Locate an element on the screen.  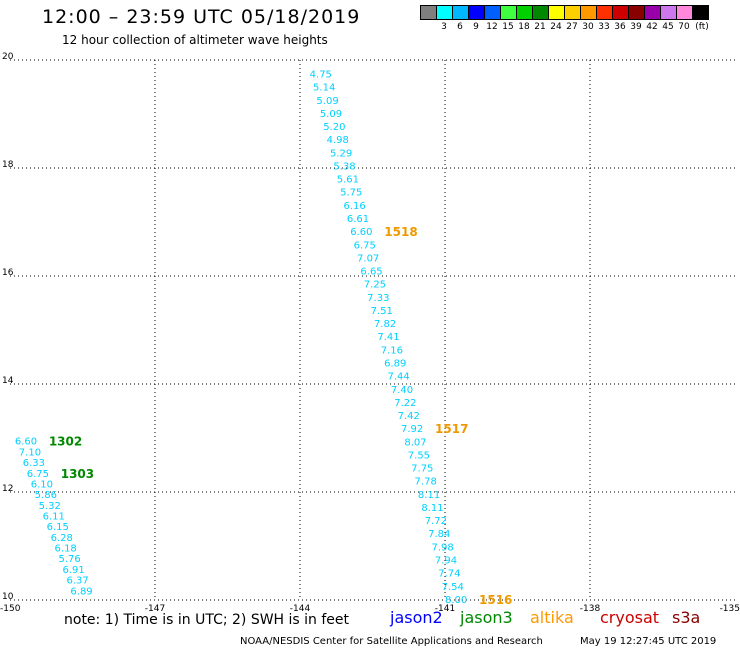
wave-height-label: 6.10 is located at coordinates (42, 484).